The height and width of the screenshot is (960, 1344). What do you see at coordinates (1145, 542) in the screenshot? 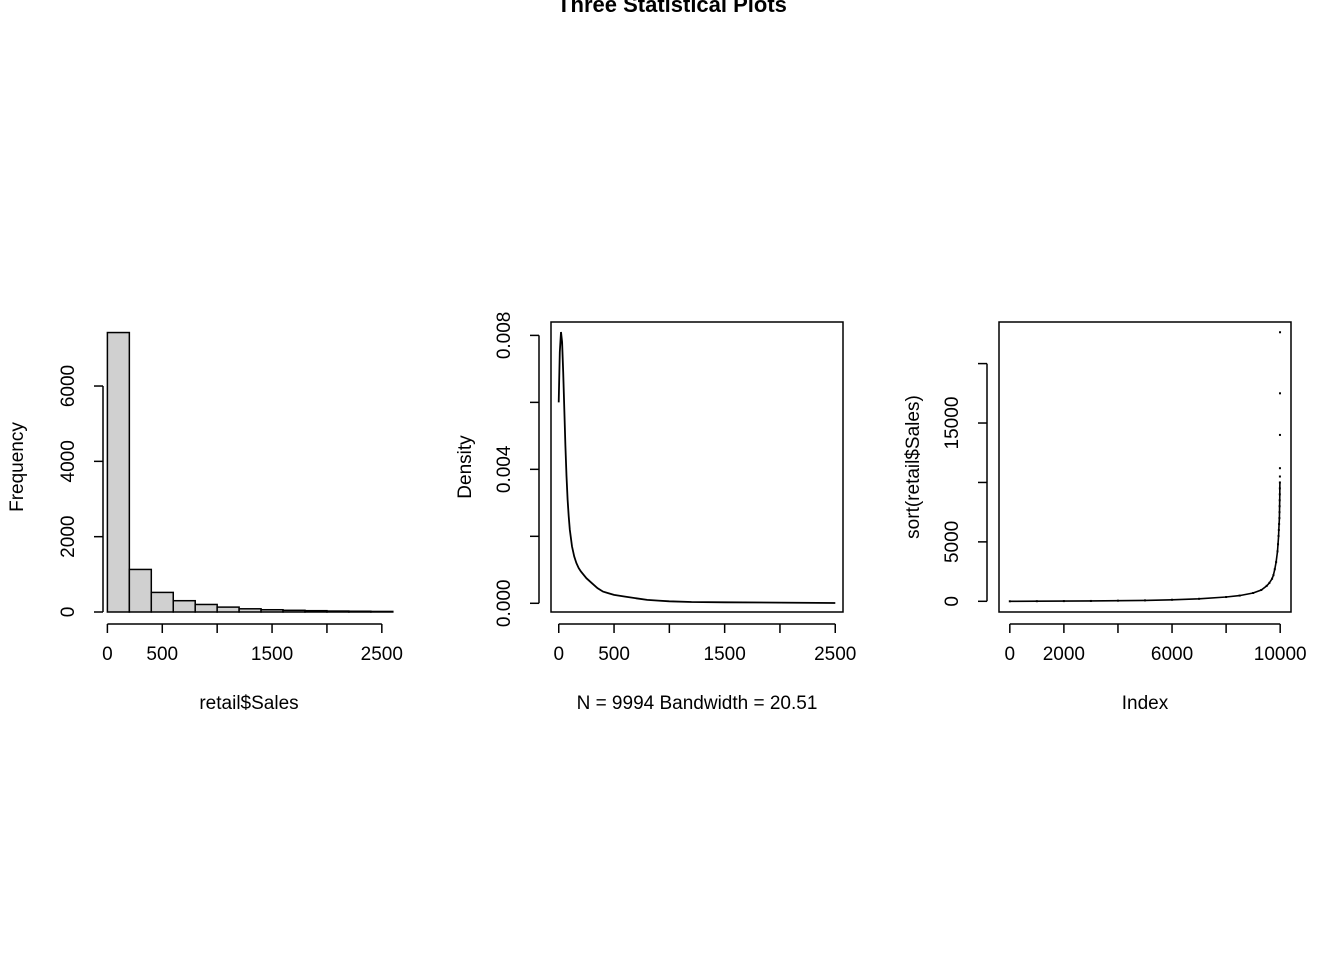
I see `scatter-dense-run` at bounding box center [1145, 542].